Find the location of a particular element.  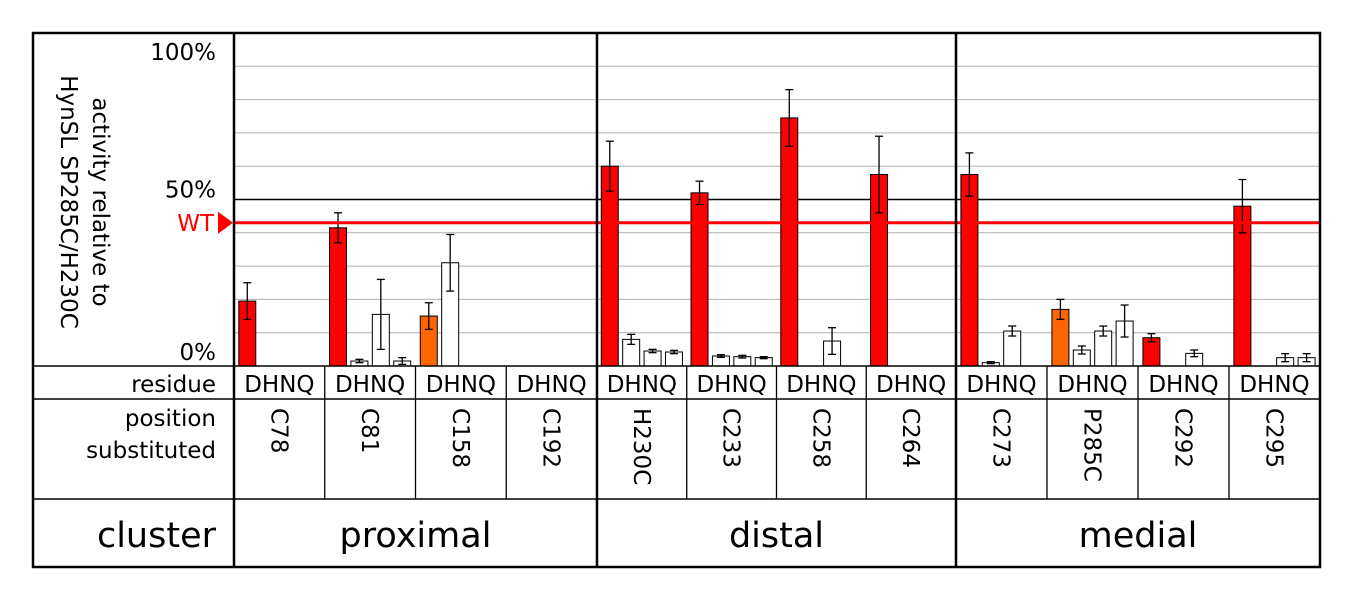

row-label-position-line1: position is located at coordinates (170, 419).